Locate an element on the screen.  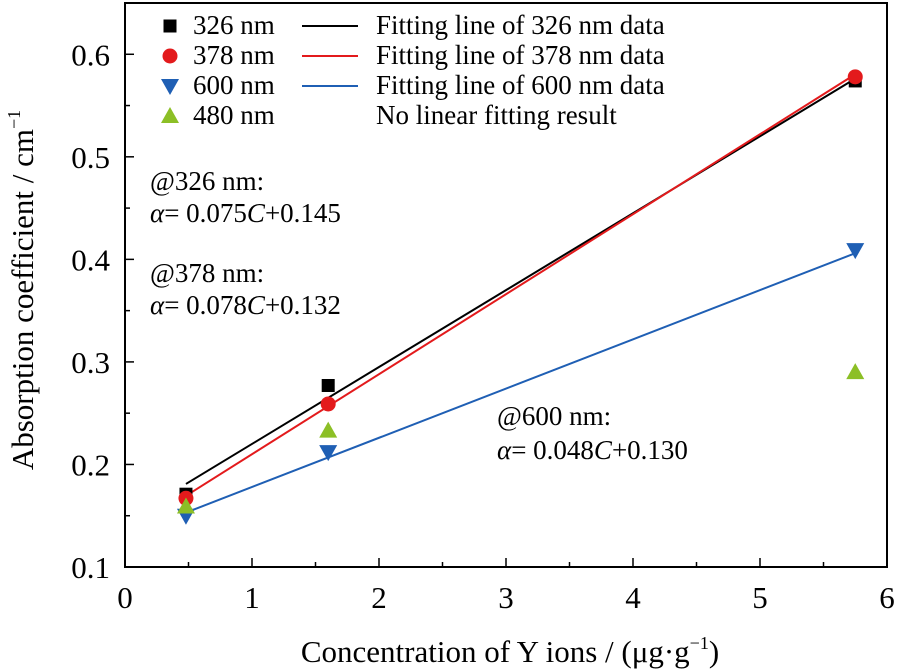
annotation-equation: α= 0.075C+0.145 is located at coordinates (245, 213).